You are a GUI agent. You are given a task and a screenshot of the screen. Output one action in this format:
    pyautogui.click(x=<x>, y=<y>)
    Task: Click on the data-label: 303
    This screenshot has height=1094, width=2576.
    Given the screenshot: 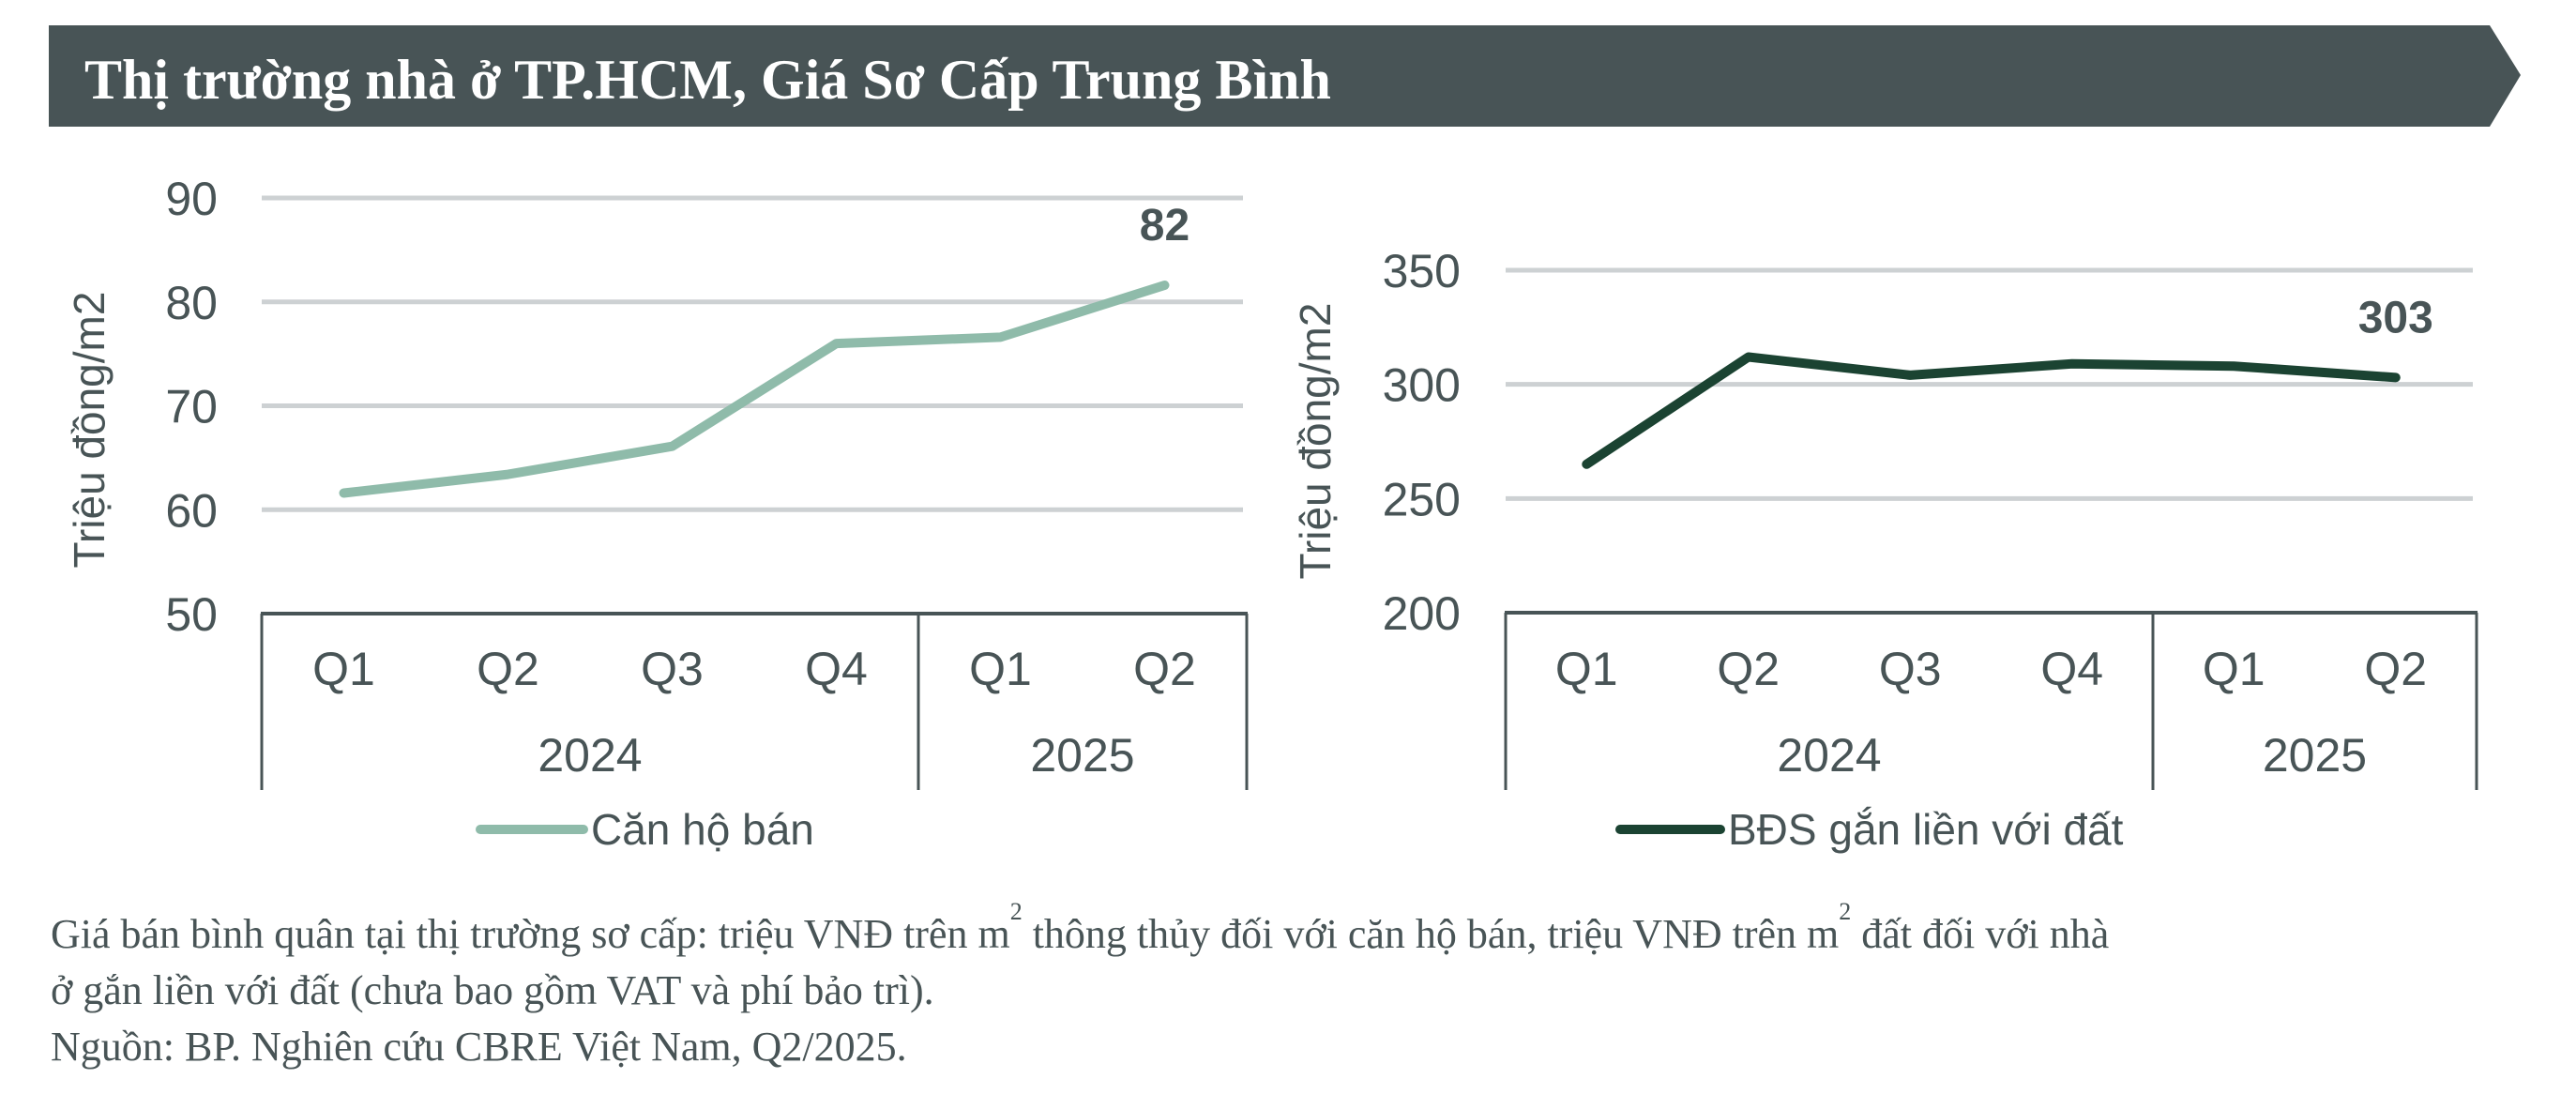 What is the action you would take?
    pyautogui.click(x=2395, y=317)
    